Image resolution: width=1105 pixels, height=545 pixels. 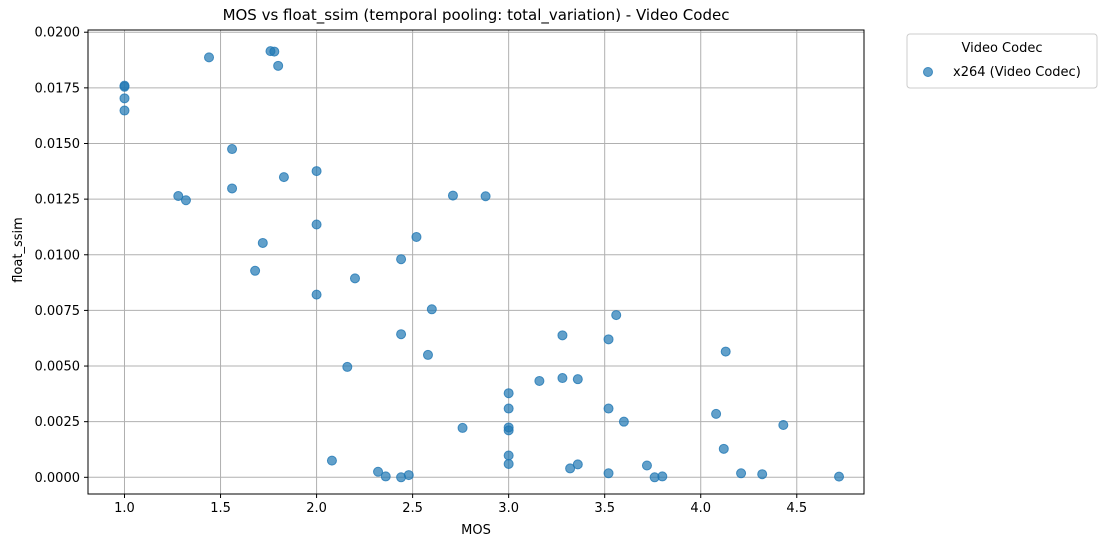 I want to click on x-axis-label: MOS, so click(x=476, y=530).